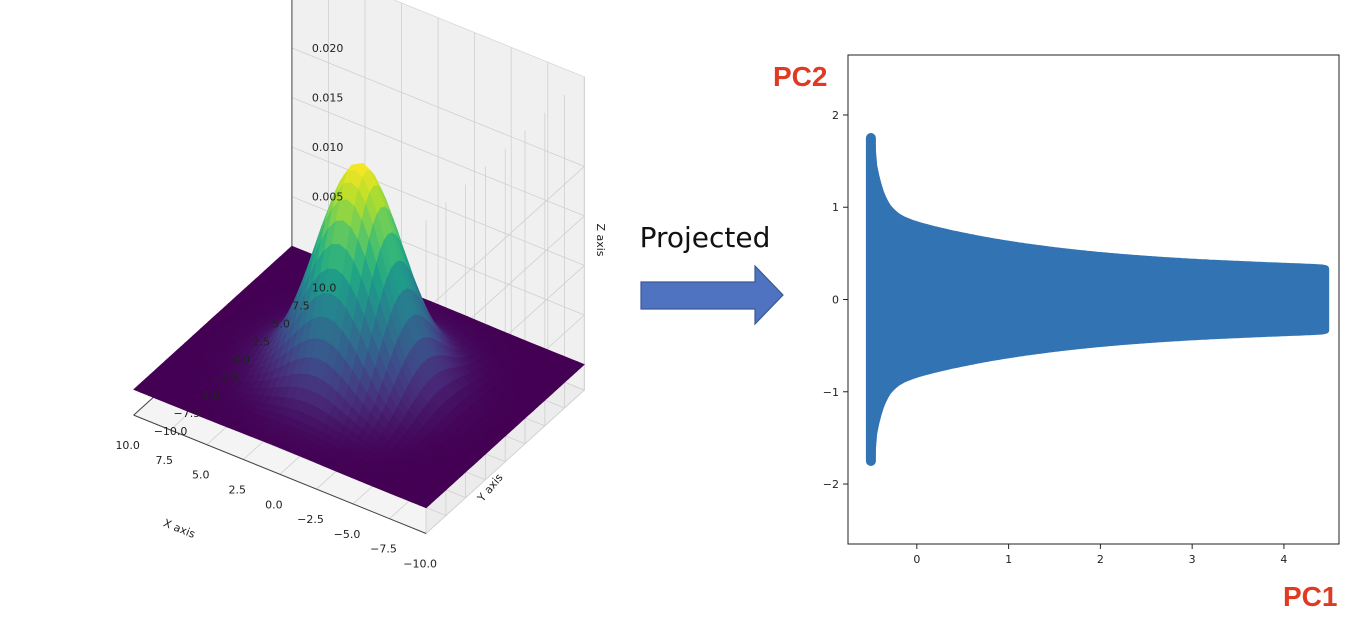  What do you see at coordinates (242, 359) in the screenshot?
I see `y-tick-label: 0.0` at bounding box center [242, 359].